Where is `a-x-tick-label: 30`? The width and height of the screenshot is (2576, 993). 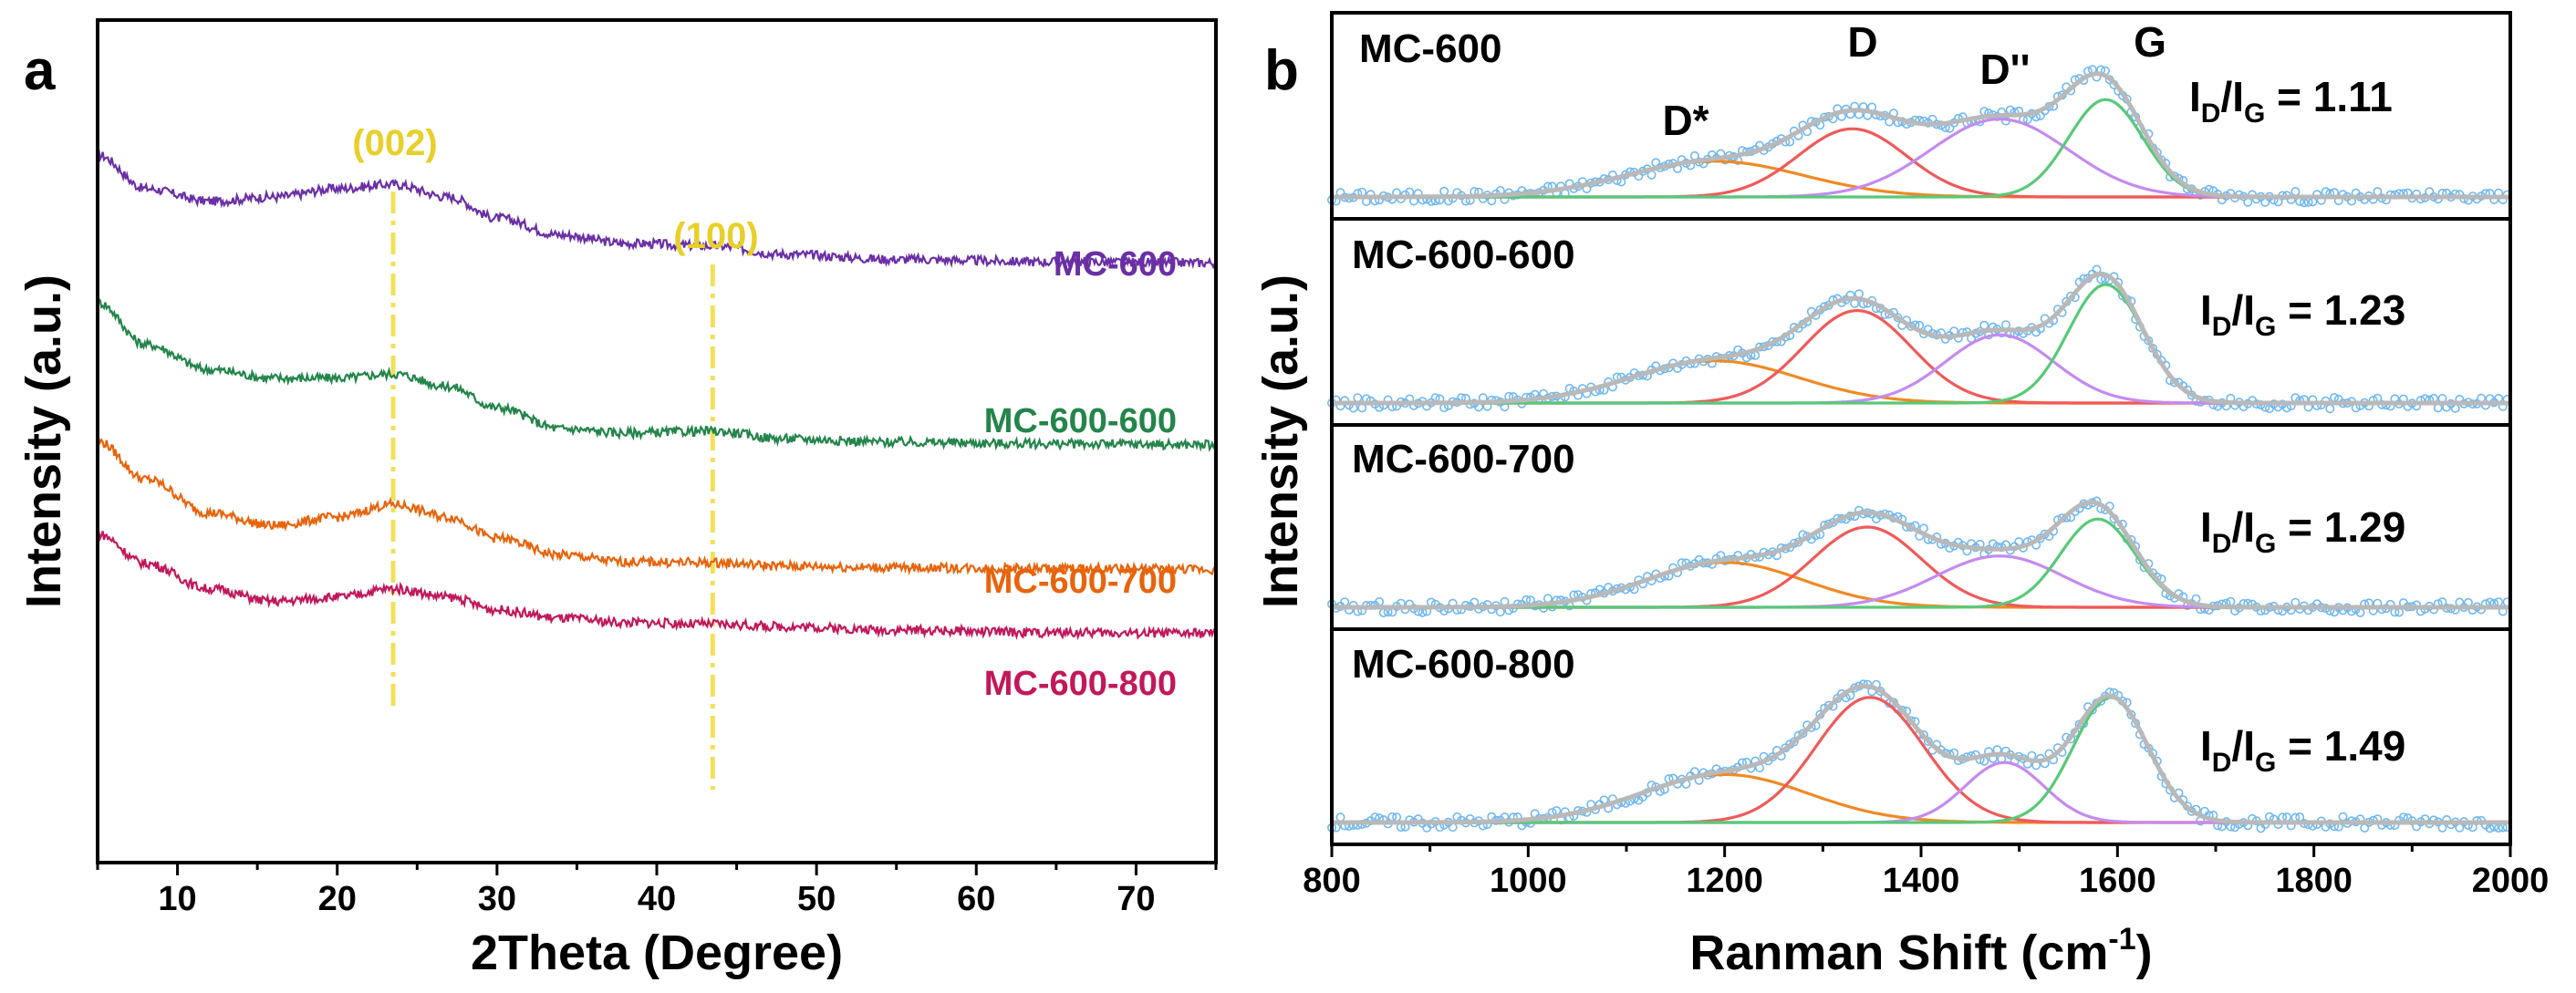
a-x-tick-label: 30 is located at coordinates (497, 899).